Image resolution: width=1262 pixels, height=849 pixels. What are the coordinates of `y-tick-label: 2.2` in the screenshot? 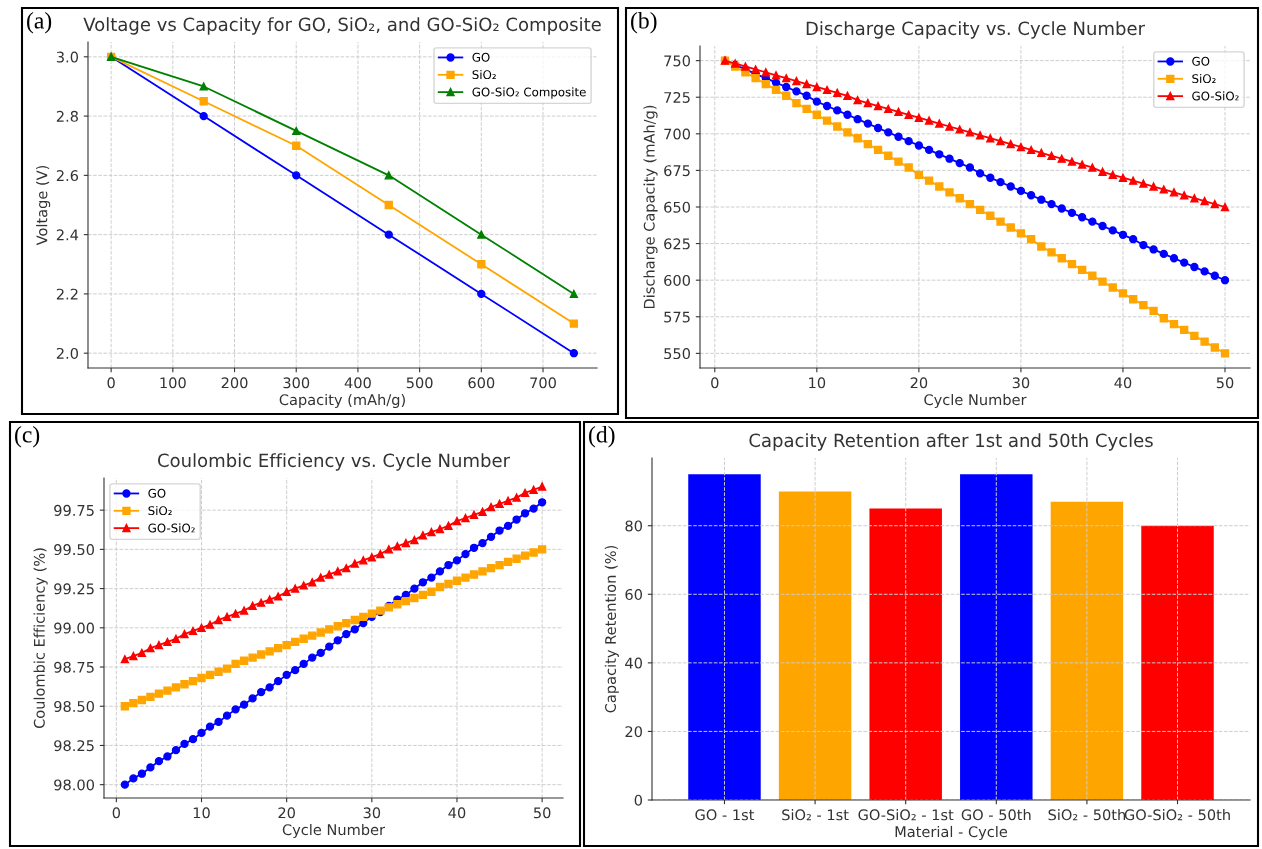 It's located at (67, 294).